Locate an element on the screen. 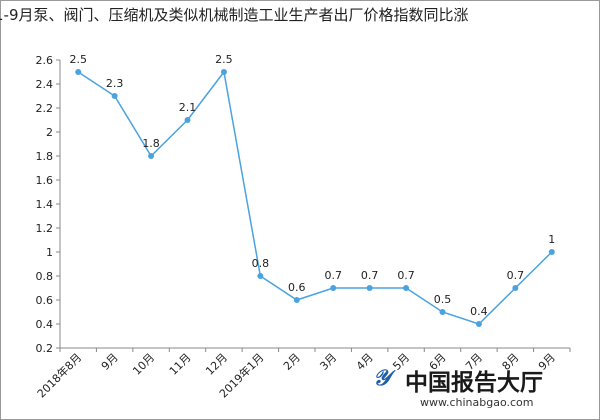 The width and height of the screenshot is (600, 420). y-tick-label: 2.6 is located at coordinates (45, 60).